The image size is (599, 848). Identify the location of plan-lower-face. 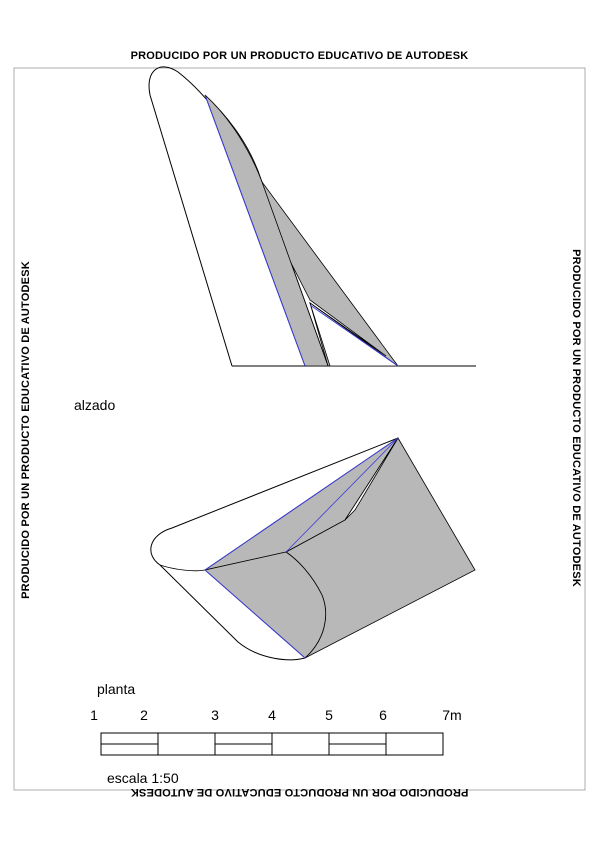
(265, 605).